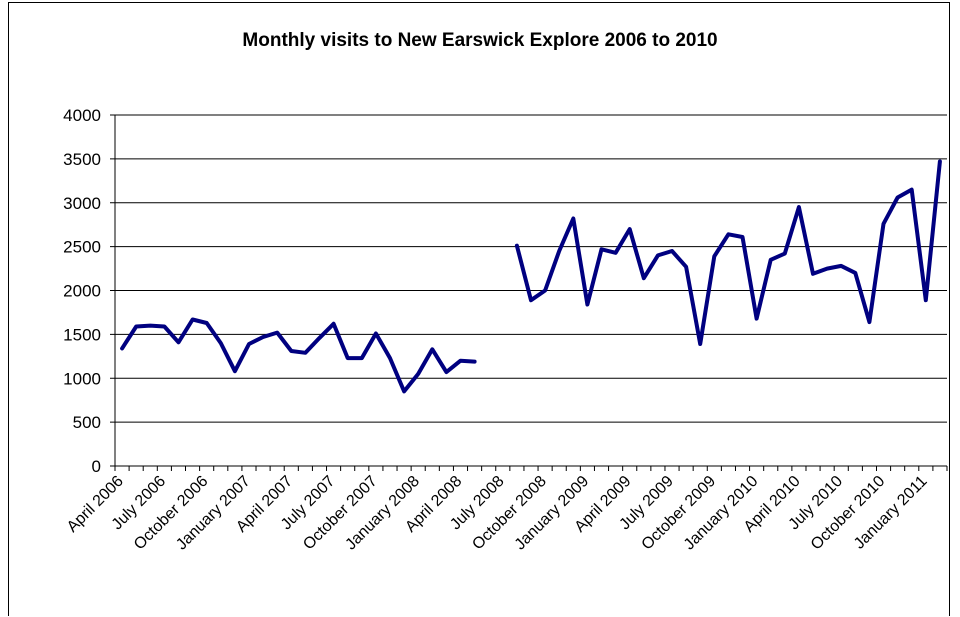  Describe the element at coordinates (891, 513) in the screenshot. I see `x-tick-label: January 2011` at that location.